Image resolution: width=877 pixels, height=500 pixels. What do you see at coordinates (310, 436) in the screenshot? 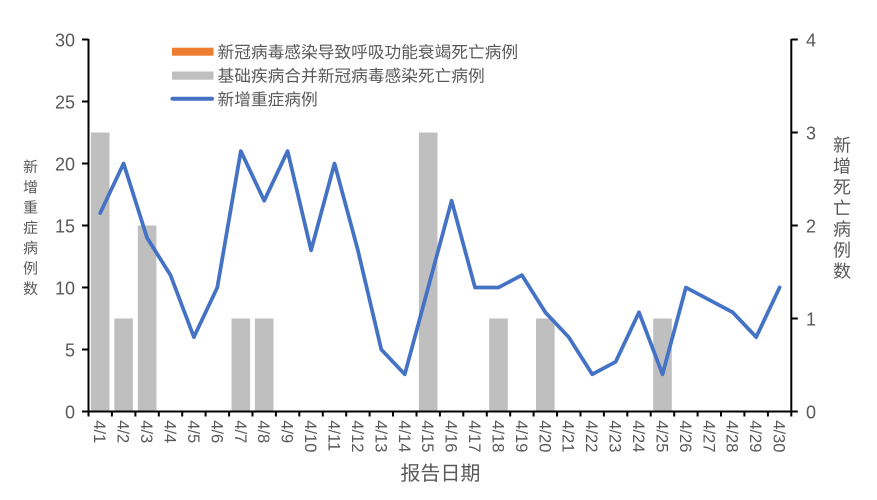
I see `svg-text: 4/10` at bounding box center [310, 436].